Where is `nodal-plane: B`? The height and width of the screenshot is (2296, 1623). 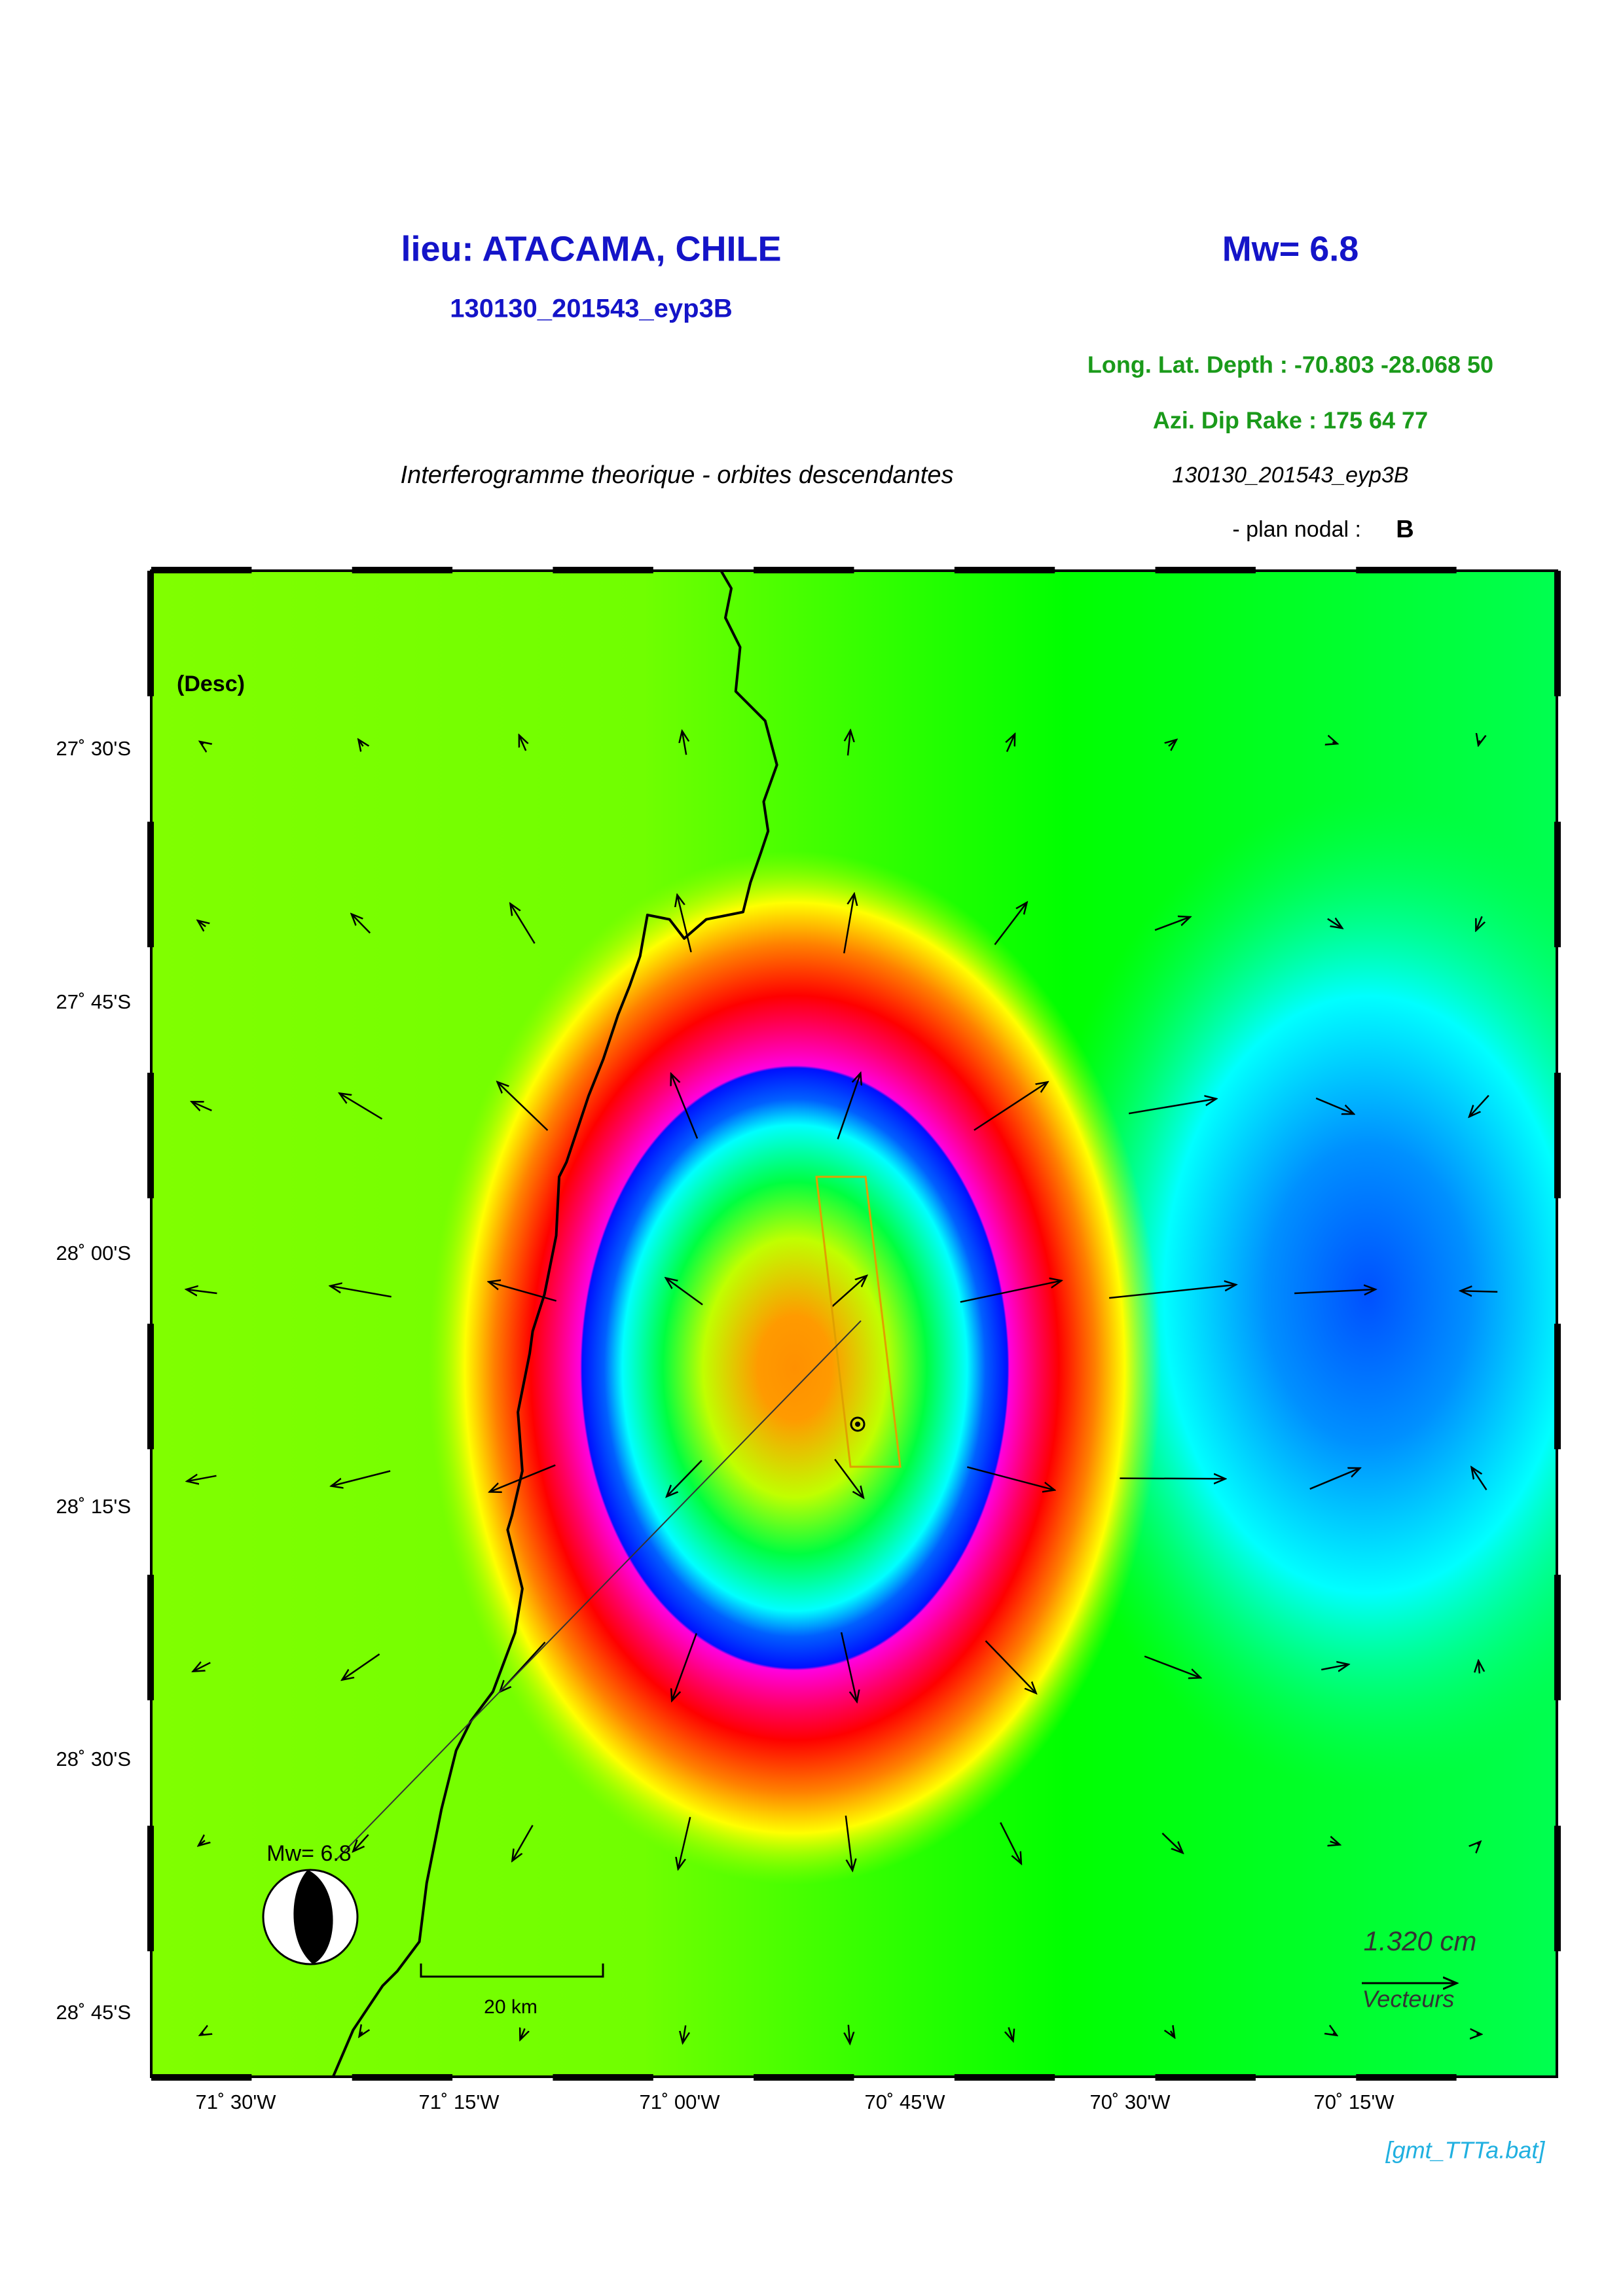 nodal-plane: B is located at coordinates (1404, 529).